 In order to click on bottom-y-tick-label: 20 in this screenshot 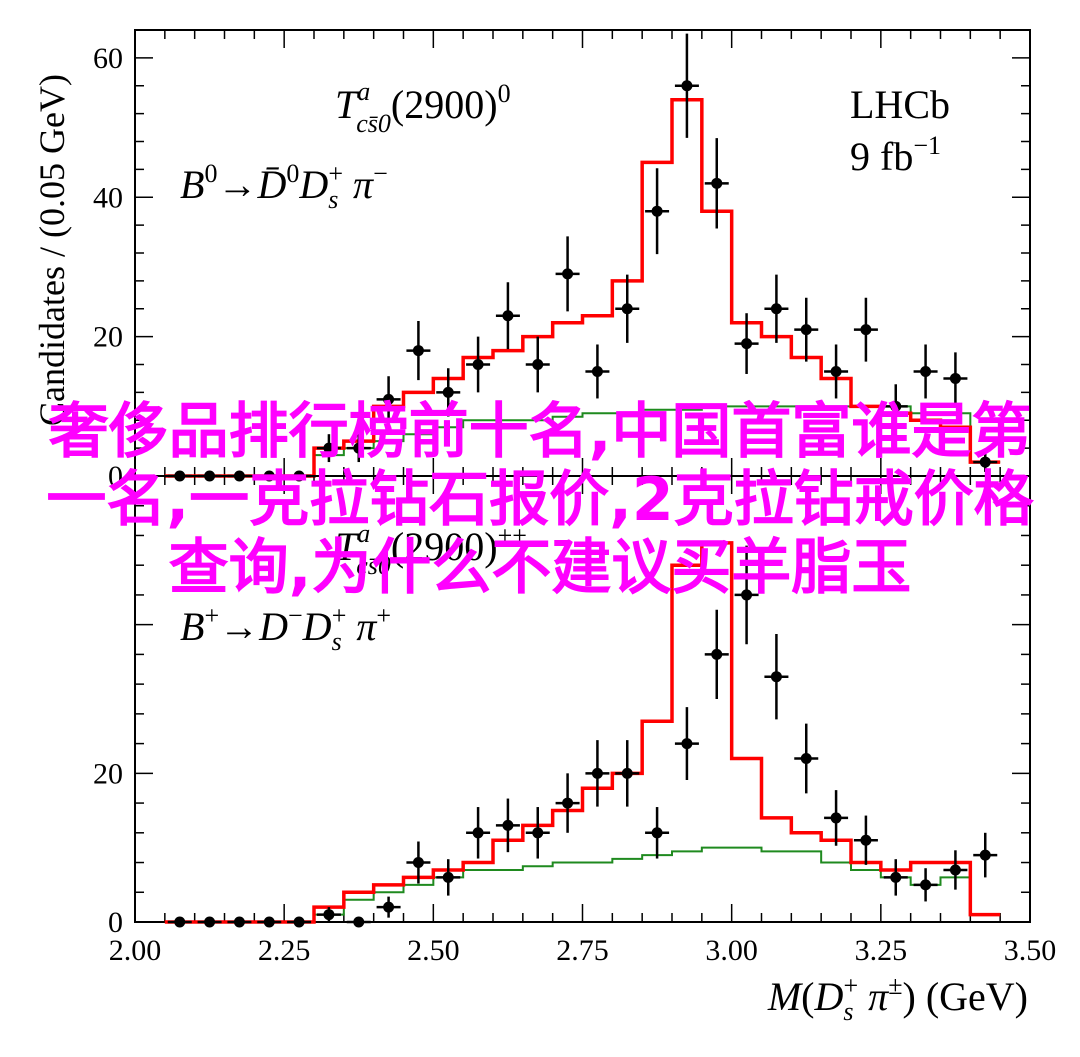, I will do `click(108, 773)`.